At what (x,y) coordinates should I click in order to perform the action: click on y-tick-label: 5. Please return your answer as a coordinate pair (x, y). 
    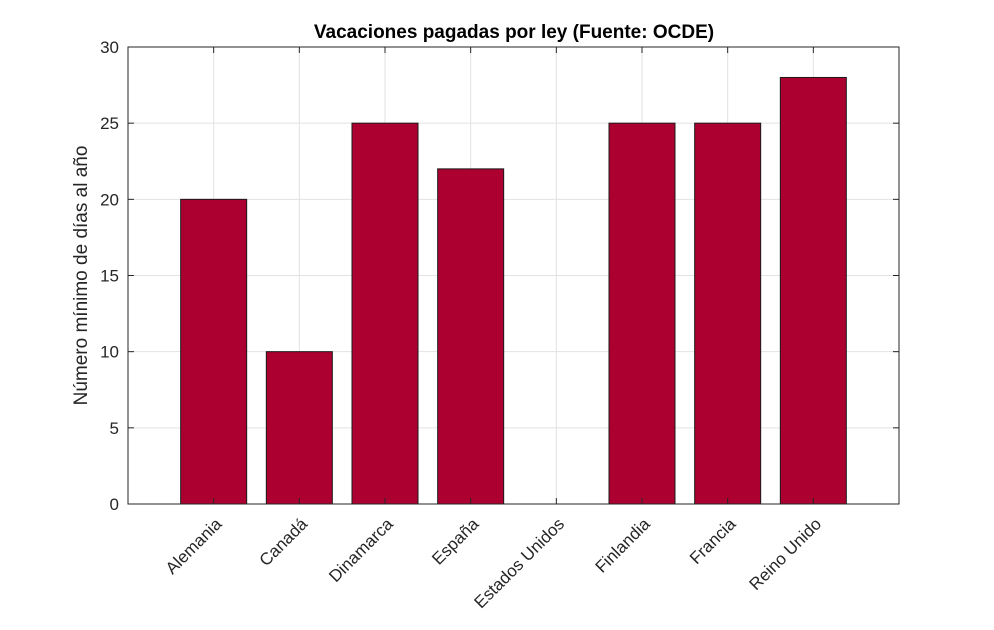
    Looking at the image, I should click on (114, 428).